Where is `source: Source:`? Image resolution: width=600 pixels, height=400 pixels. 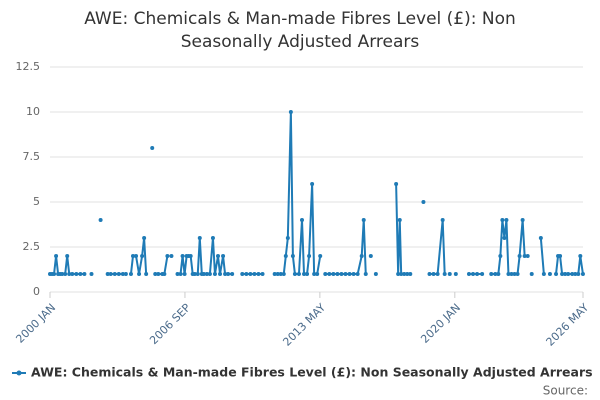 source: Source: is located at coordinates (565, 391).